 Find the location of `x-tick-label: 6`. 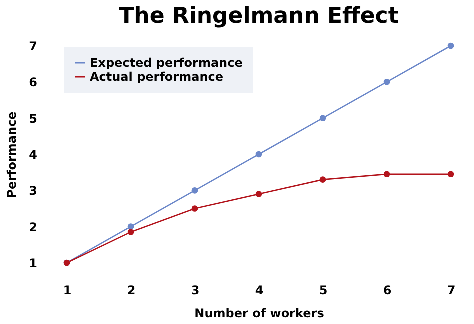

x-tick-label: 6 is located at coordinates (387, 291).